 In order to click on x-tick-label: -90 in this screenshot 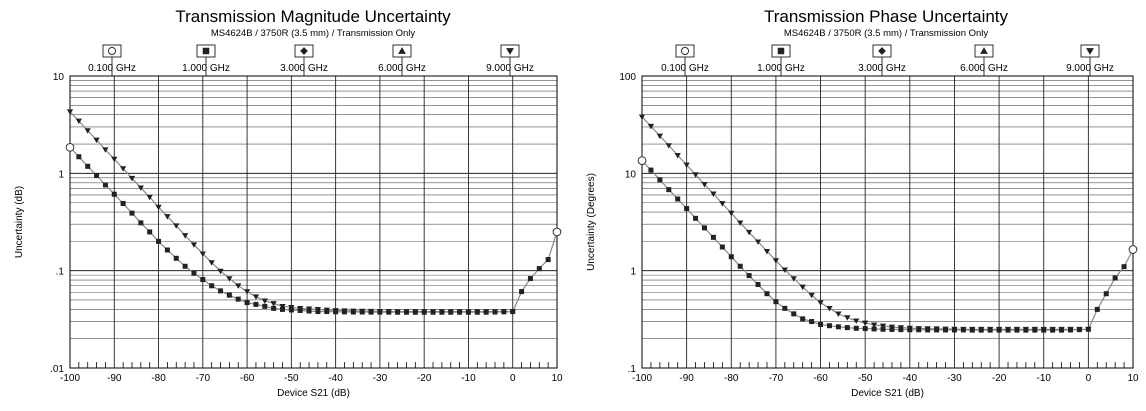, I will do `click(686, 378)`.